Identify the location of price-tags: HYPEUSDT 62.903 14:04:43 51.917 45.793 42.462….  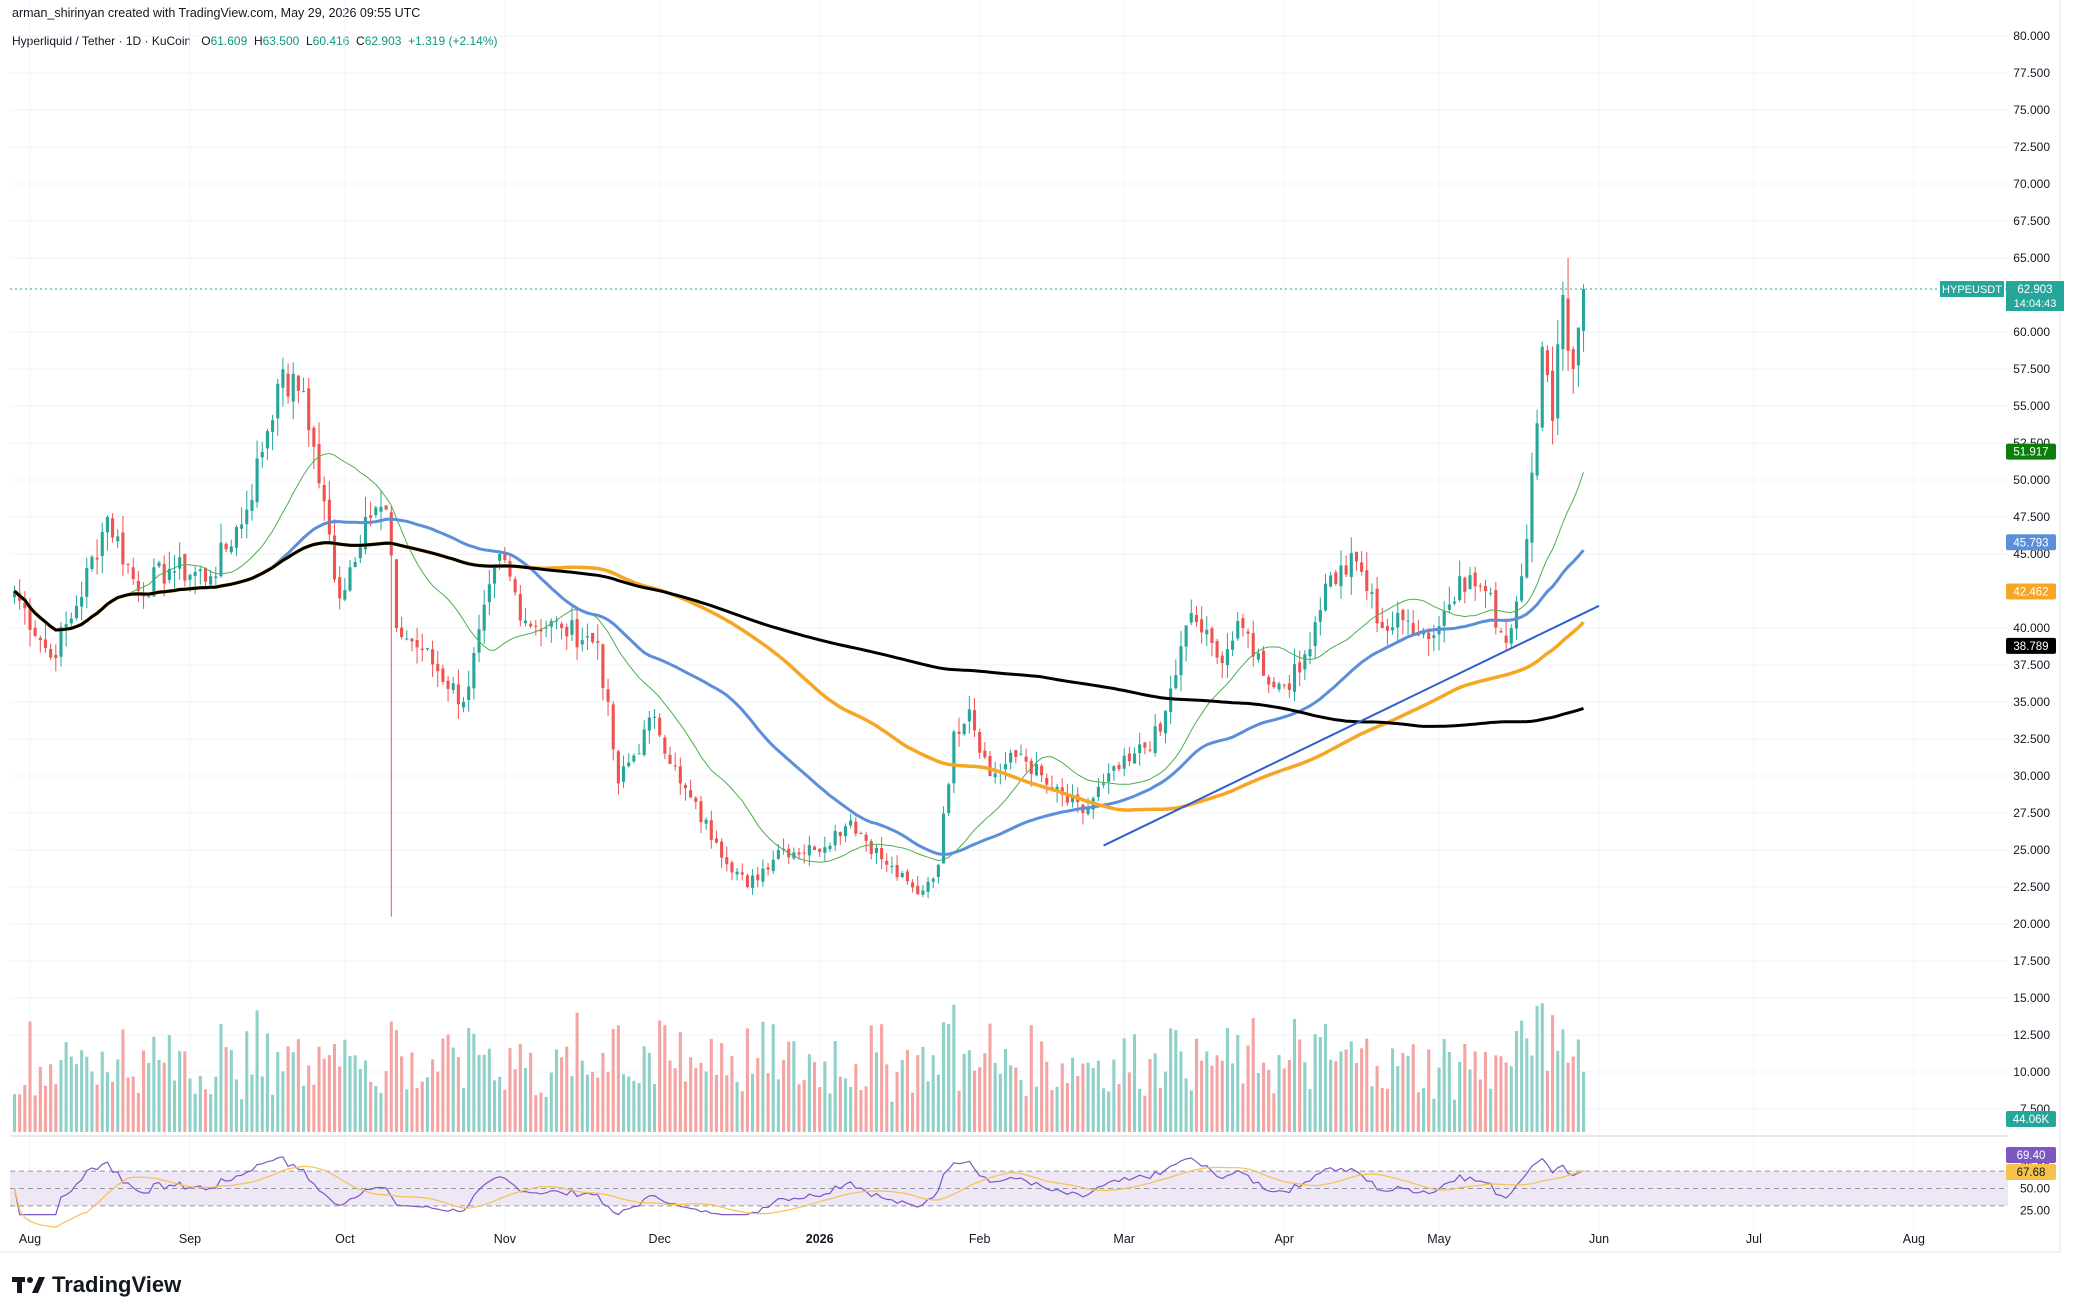
(2002, 730).